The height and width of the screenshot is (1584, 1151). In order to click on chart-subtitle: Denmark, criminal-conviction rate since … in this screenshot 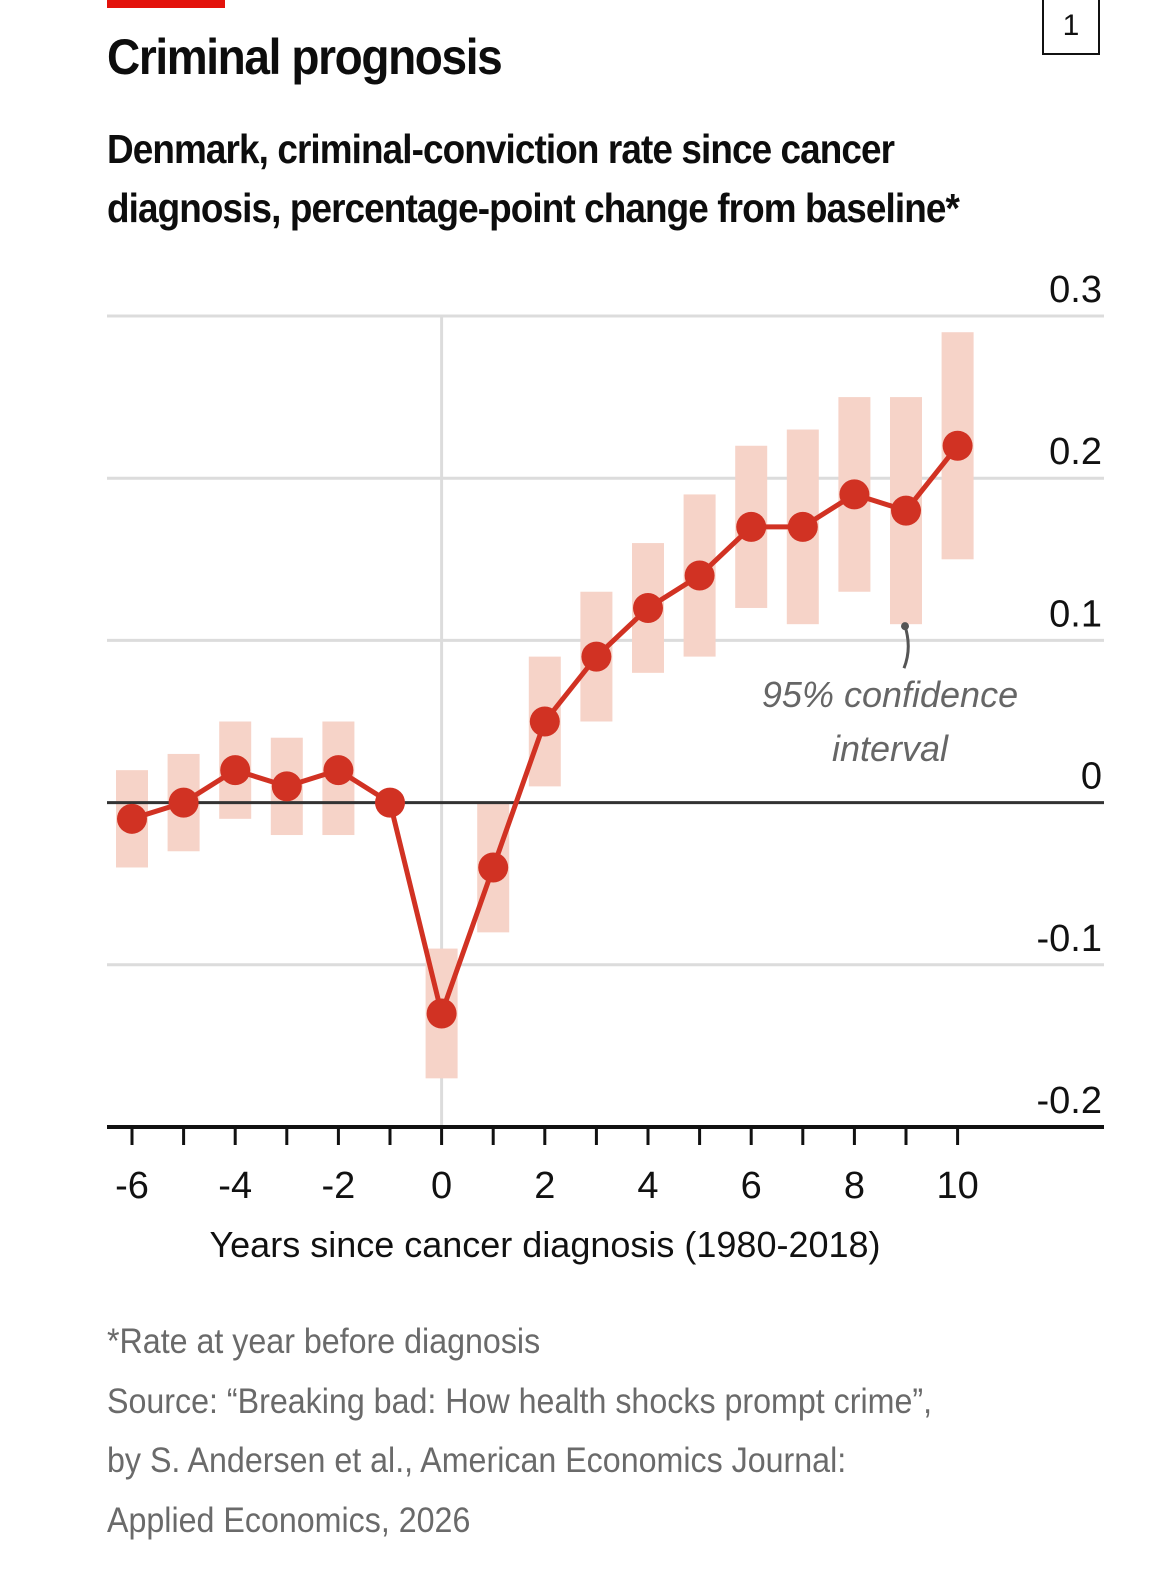, I will do `click(602, 179)`.